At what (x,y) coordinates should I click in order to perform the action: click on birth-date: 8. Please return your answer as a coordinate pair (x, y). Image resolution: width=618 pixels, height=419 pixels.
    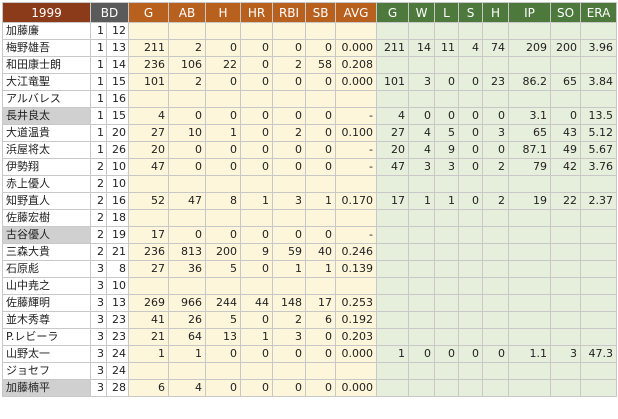
    Looking at the image, I should click on (117, 269).